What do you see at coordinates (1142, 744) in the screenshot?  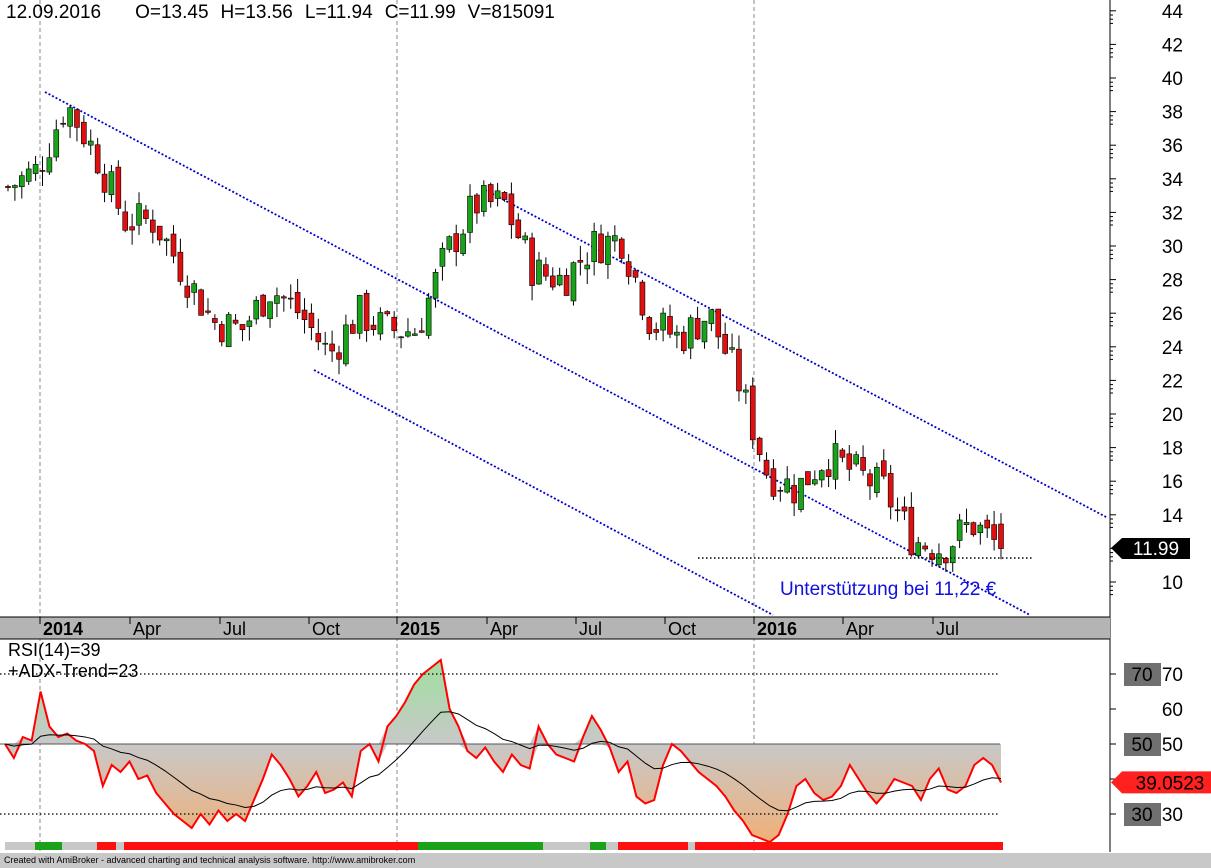 I see `rsi-level-box` at bounding box center [1142, 744].